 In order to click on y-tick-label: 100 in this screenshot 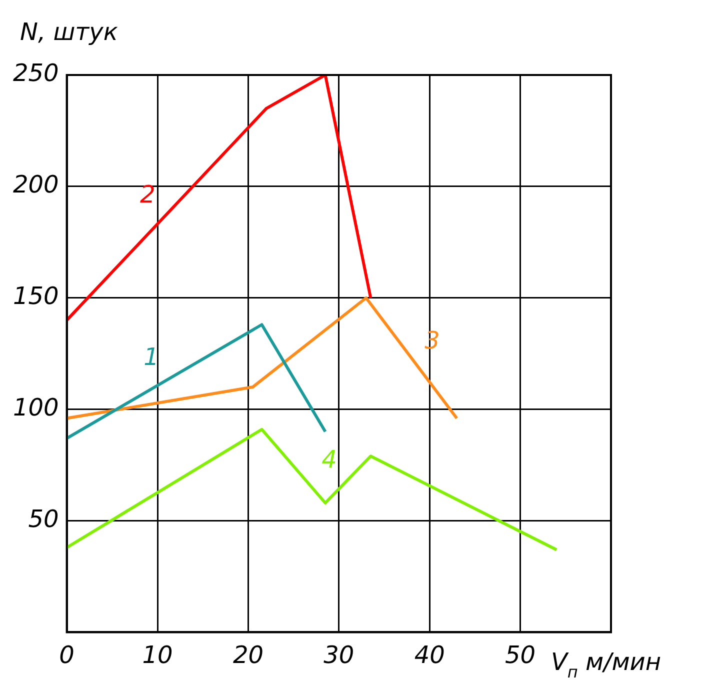, I will do `click(35, 408)`.